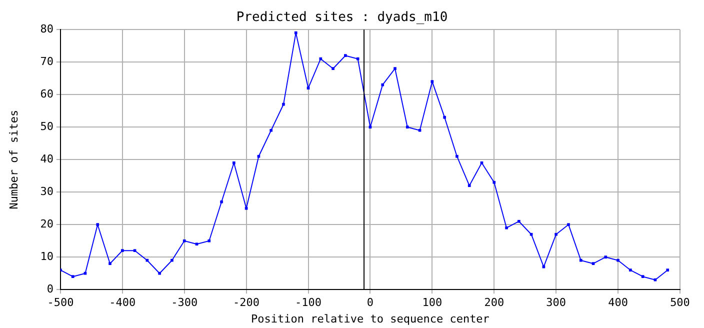 Image resolution: width=704 pixels, height=328 pixels. Describe the element at coordinates (50, 289) in the screenshot. I see `y-tick-label: 0` at that location.